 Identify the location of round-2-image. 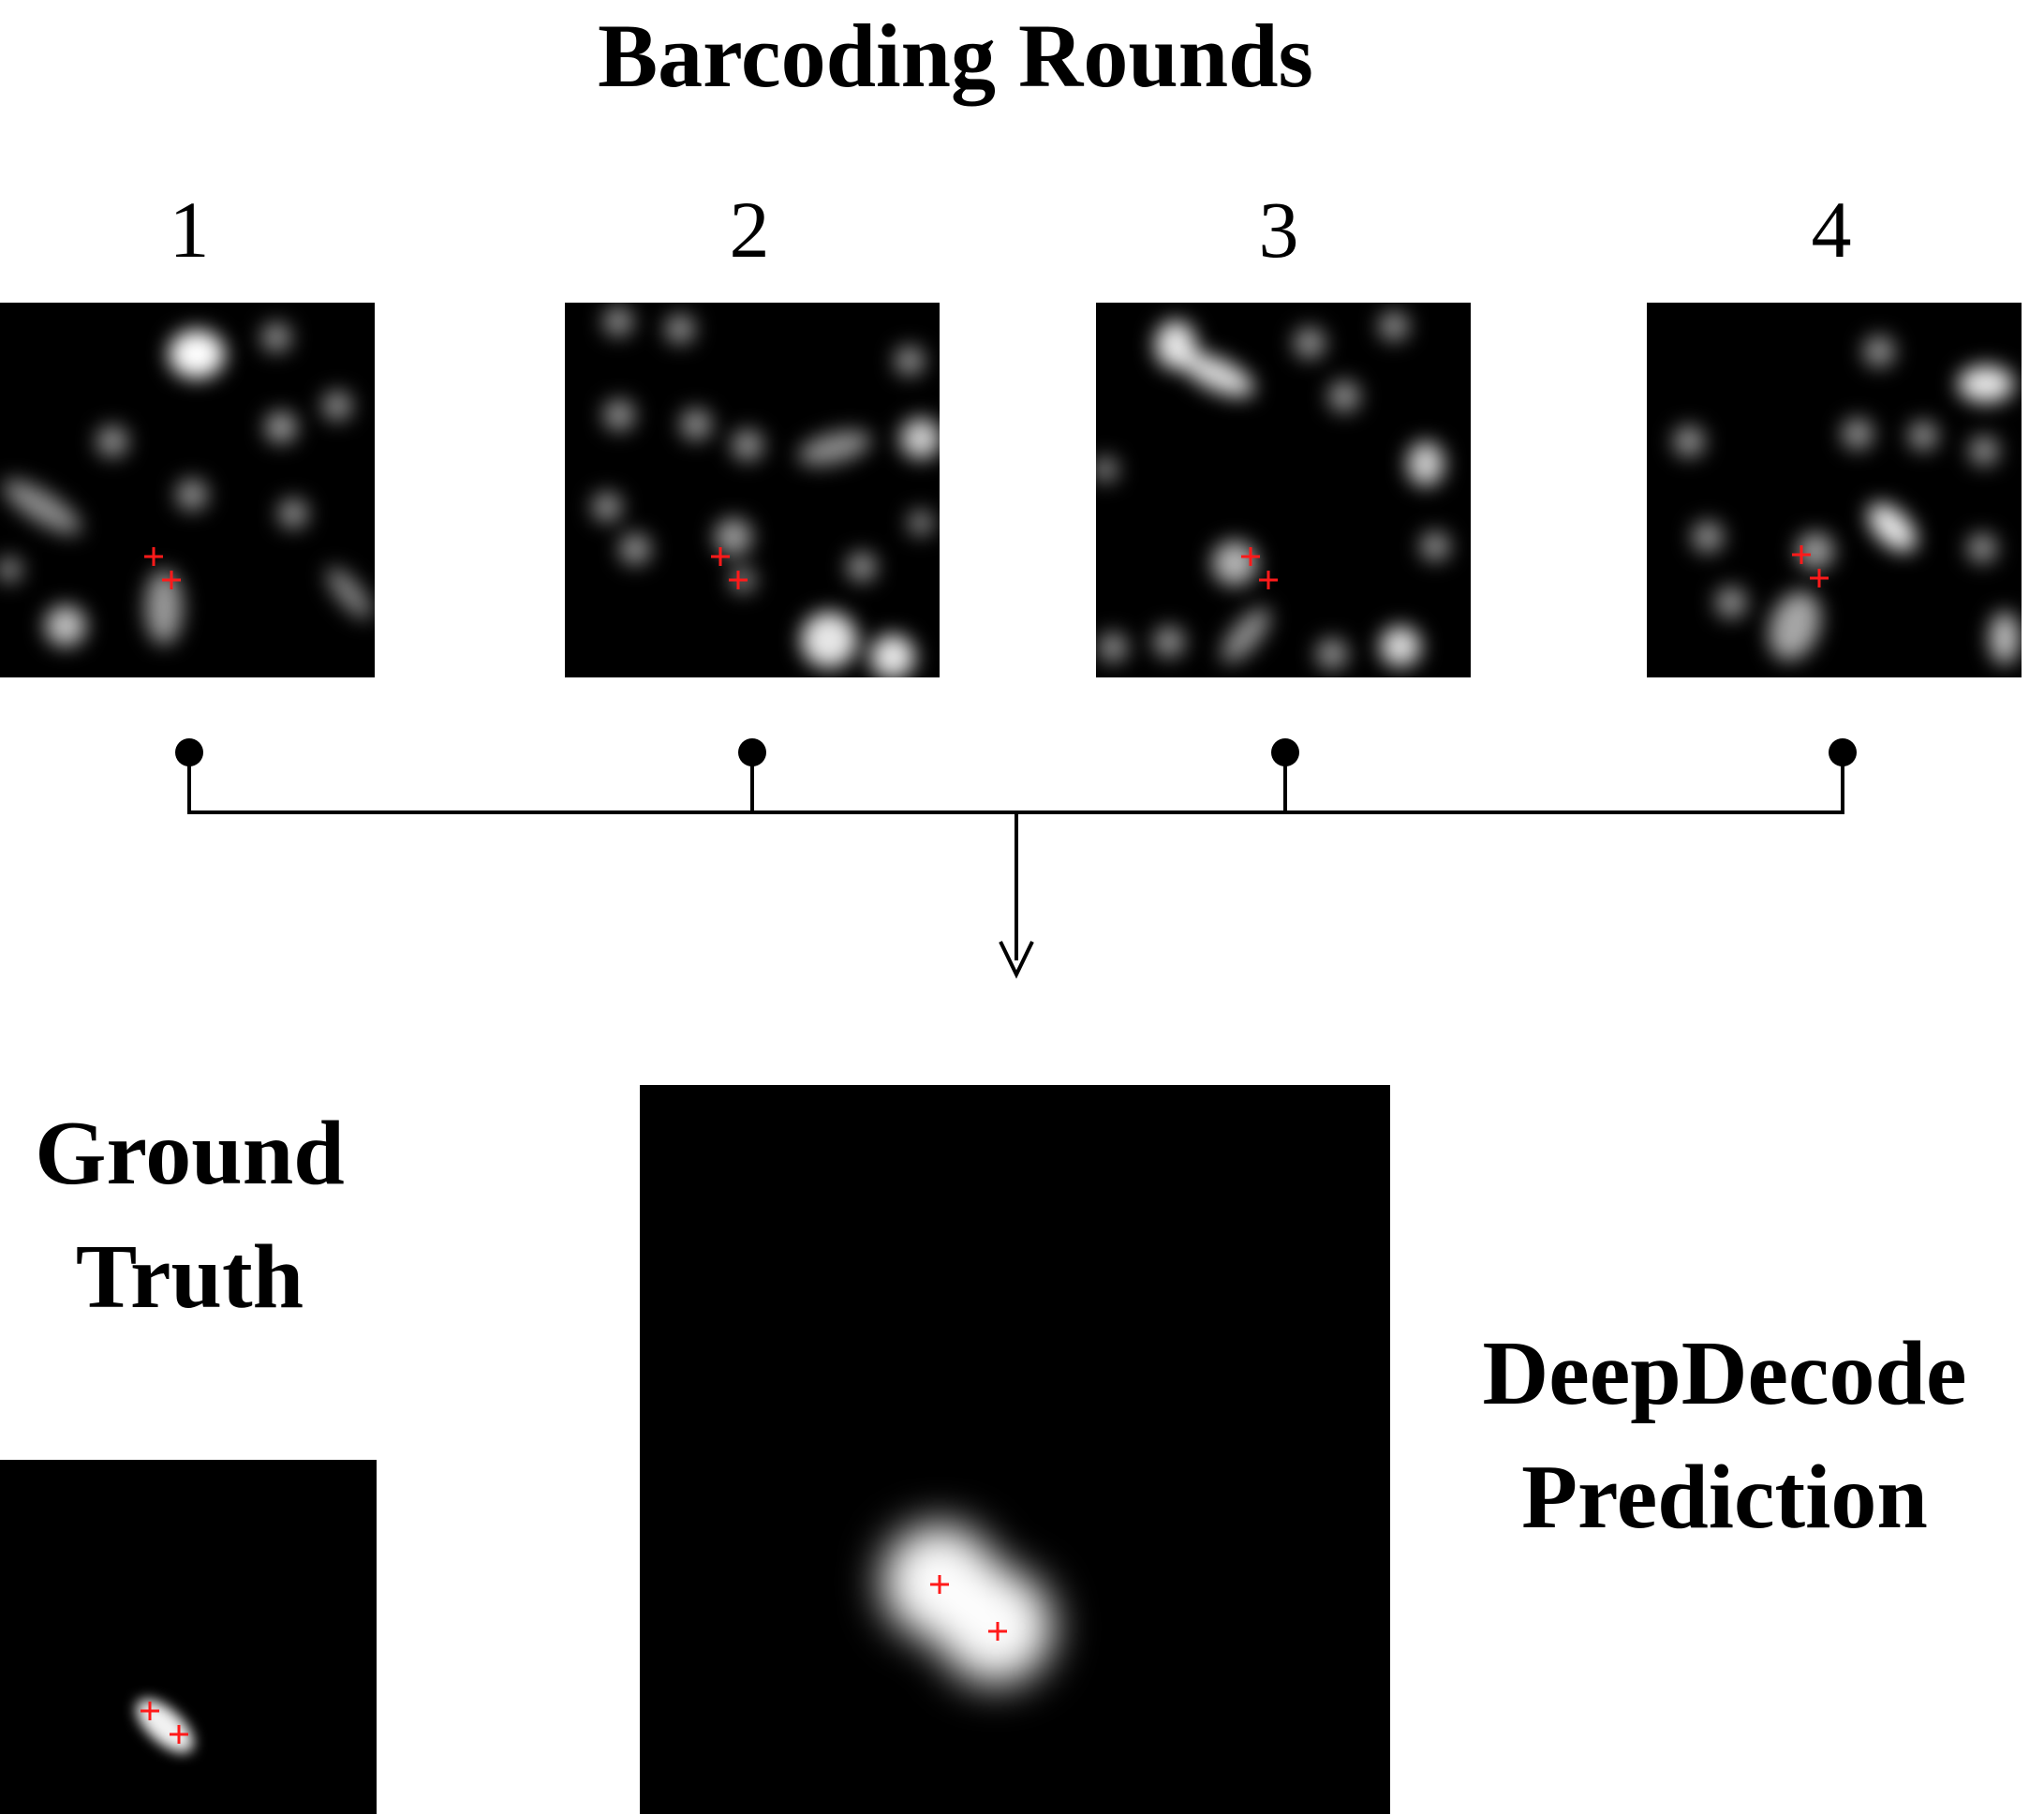
(753, 490).